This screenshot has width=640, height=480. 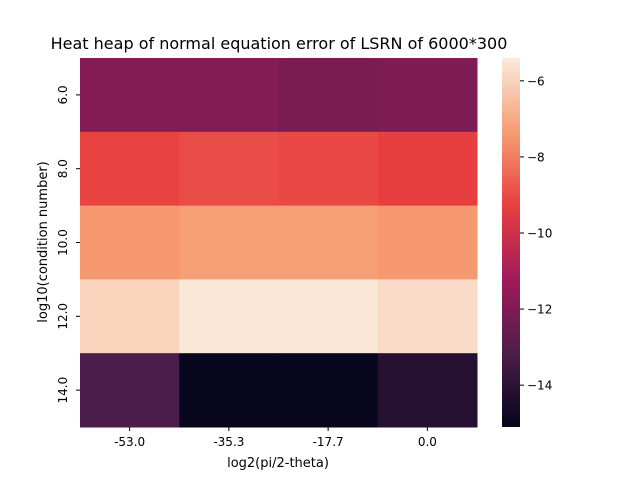 What do you see at coordinates (539, 233) in the screenshot?
I see `colorbar-tick-label: −10` at bounding box center [539, 233].